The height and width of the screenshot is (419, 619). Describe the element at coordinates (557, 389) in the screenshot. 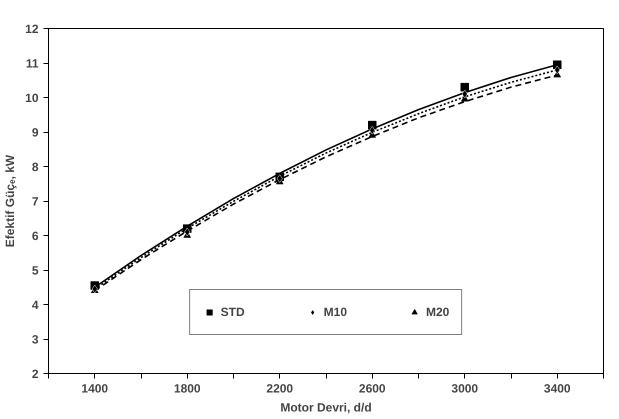

I see `x-tick-label: 3400` at that location.